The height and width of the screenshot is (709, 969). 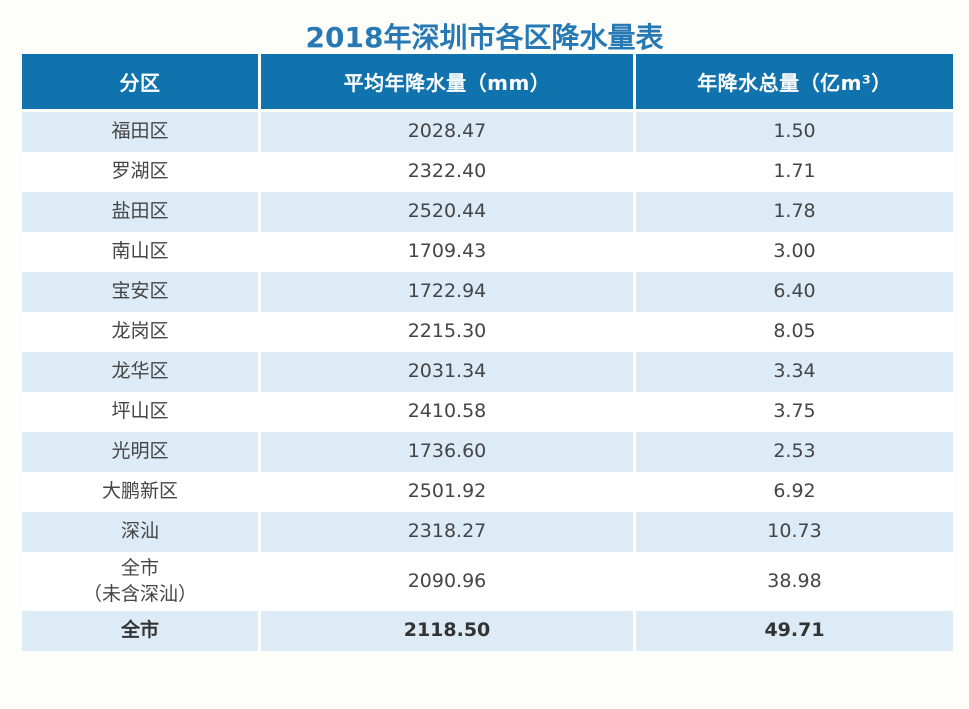 What do you see at coordinates (793, 132) in the screenshot?
I see `cell-annual-total-rainfall-yi-m3: 1.50` at bounding box center [793, 132].